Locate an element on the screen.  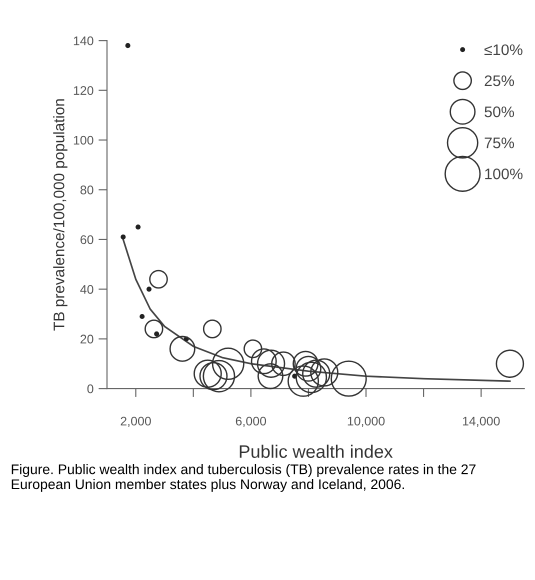
y-tick-label: 80 is located at coordinates (87, 190).